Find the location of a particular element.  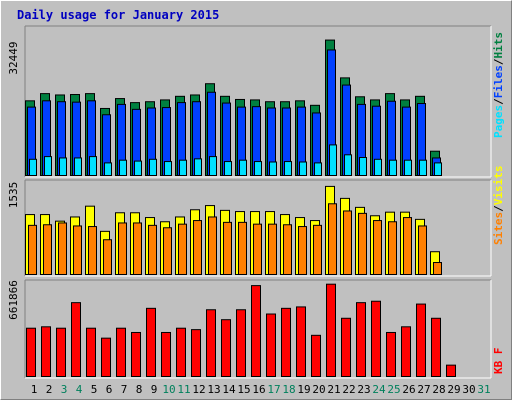

day-label: 23 is located at coordinates (363, 389).